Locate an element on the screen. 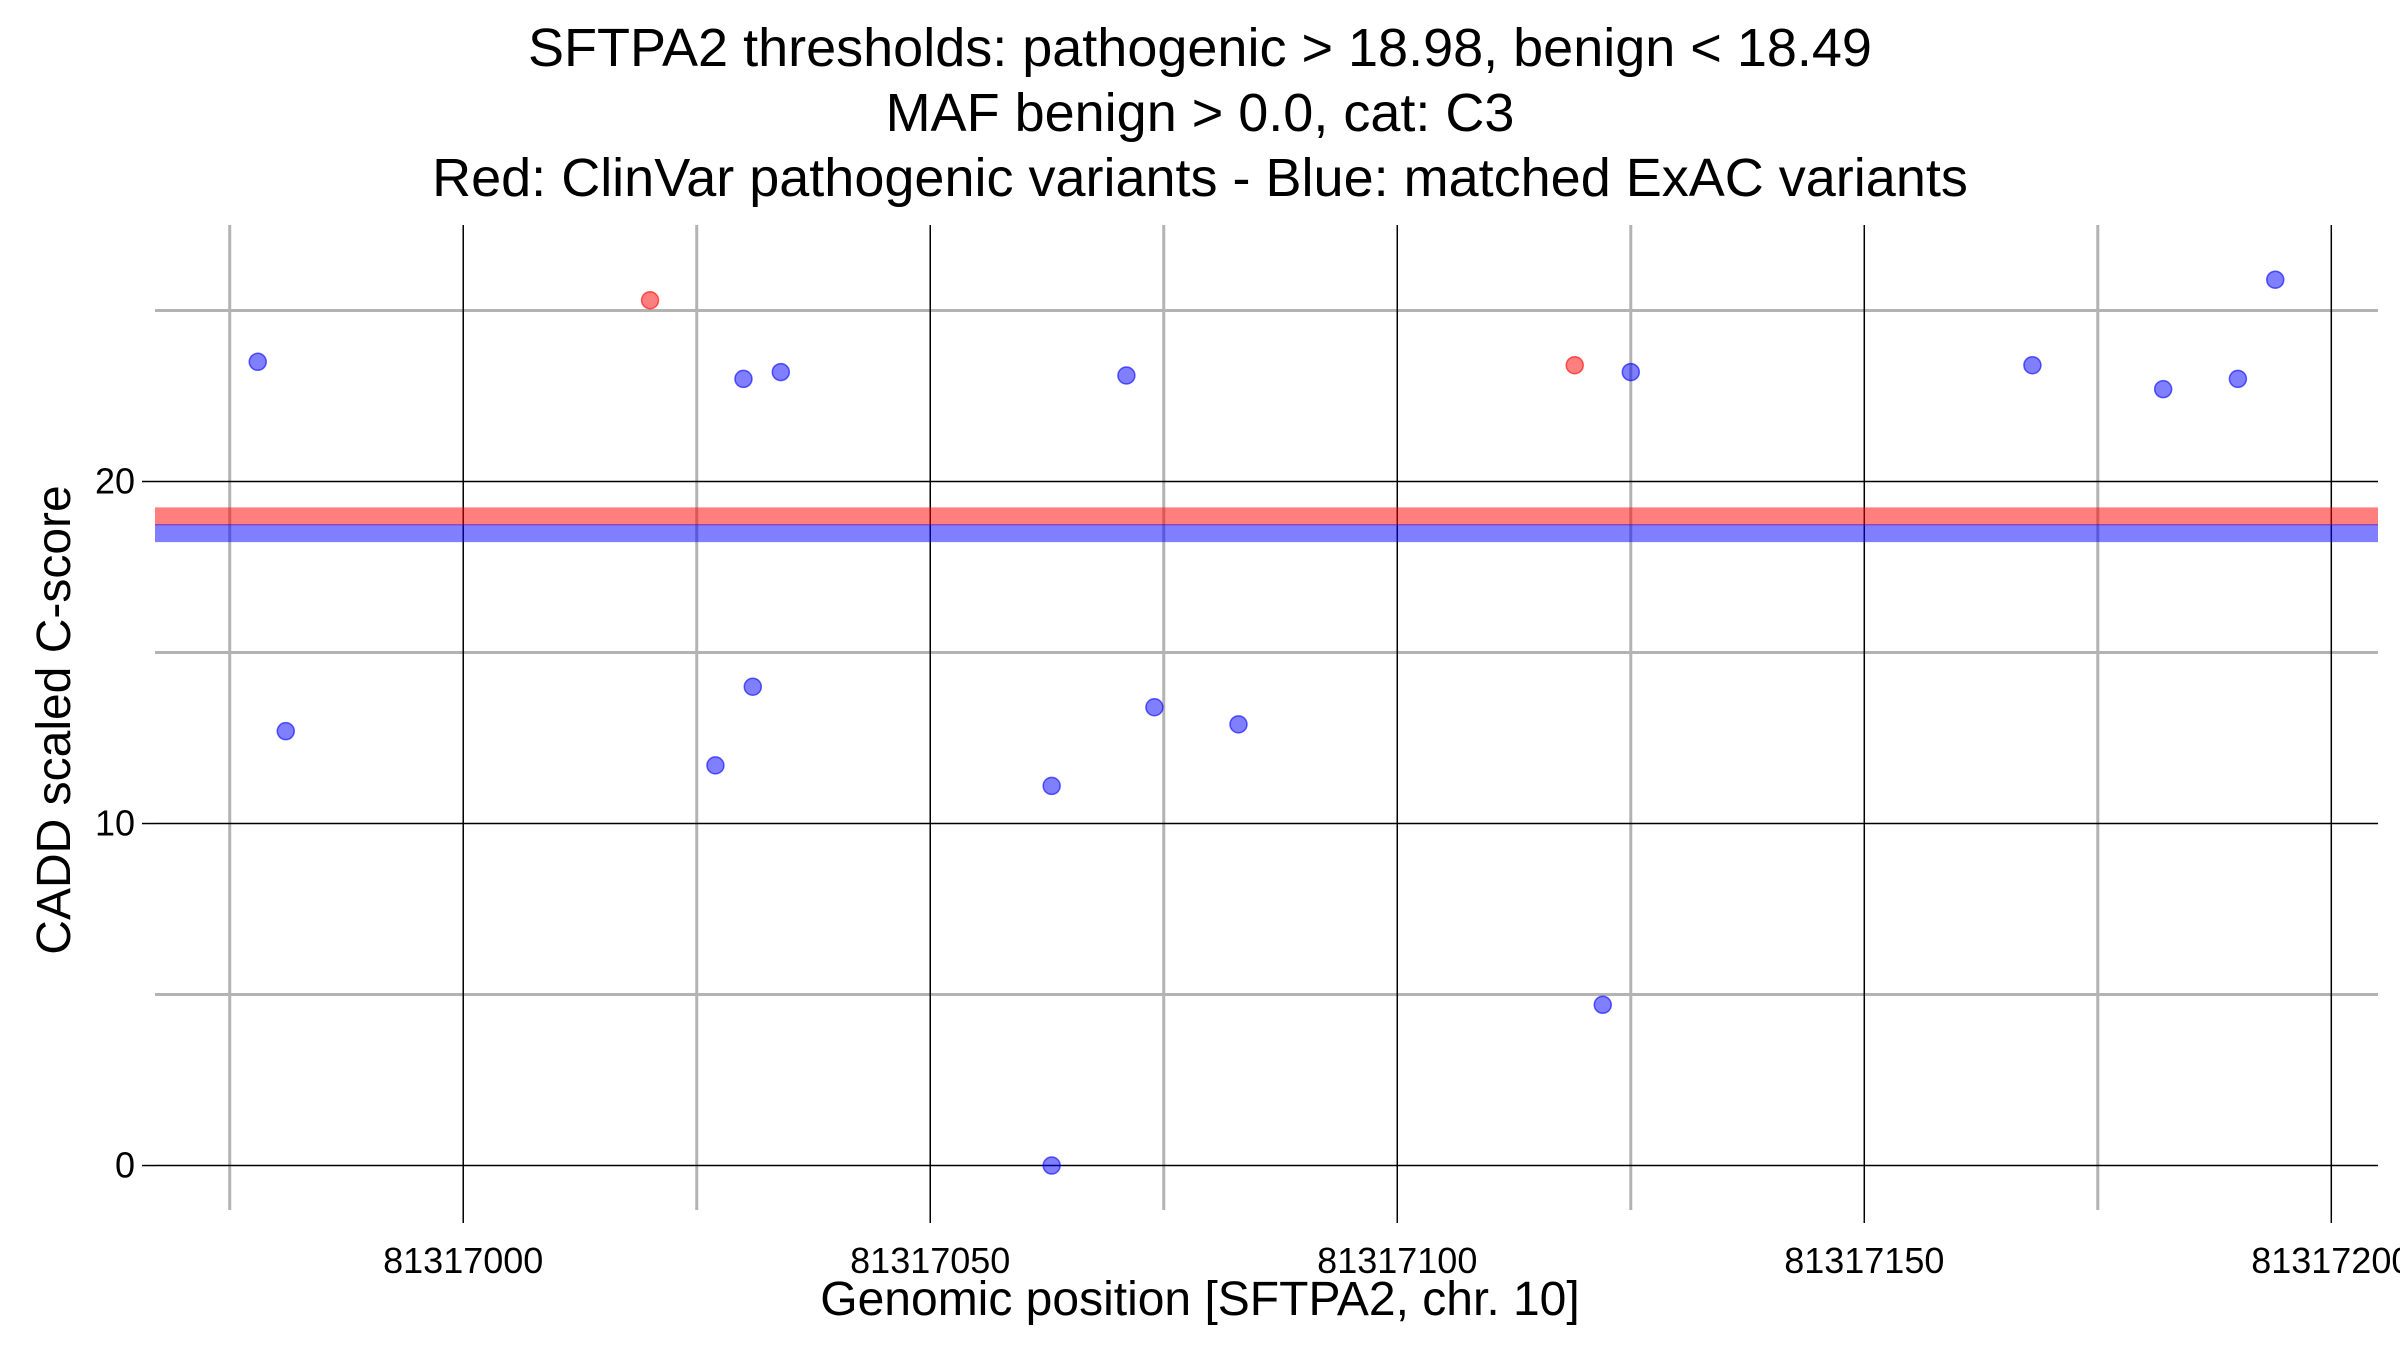  x-tick-label: 81317200 is located at coordinates (2325, 1260).